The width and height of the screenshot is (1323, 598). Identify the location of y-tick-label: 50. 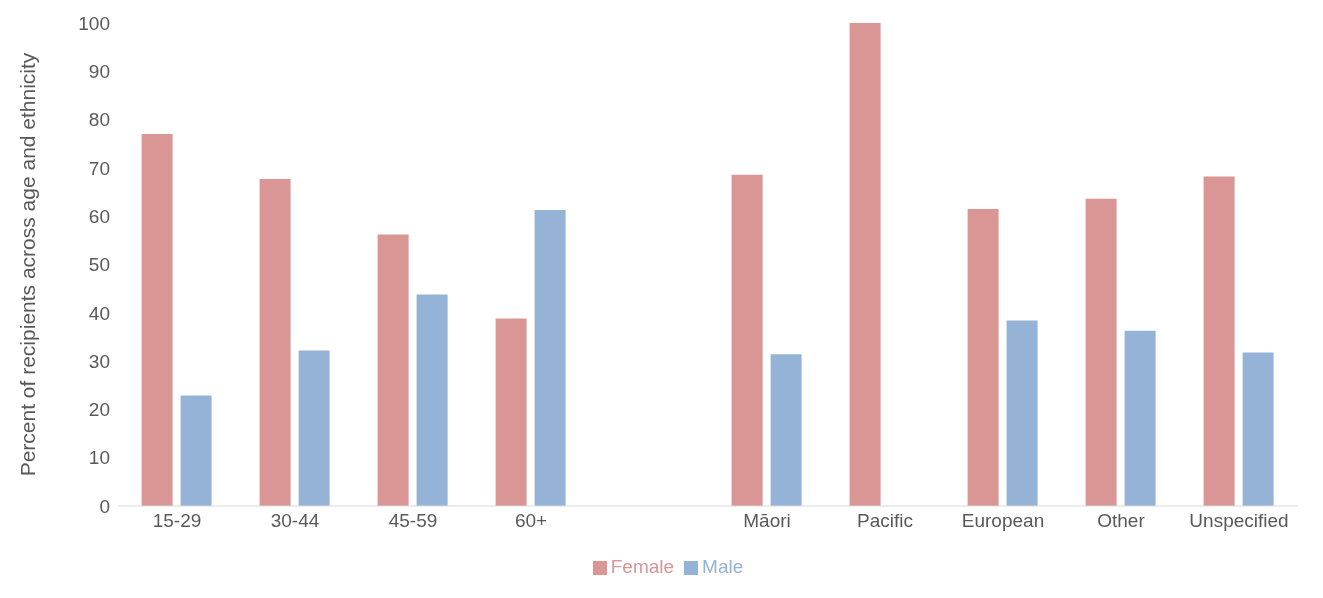
(99, 265).